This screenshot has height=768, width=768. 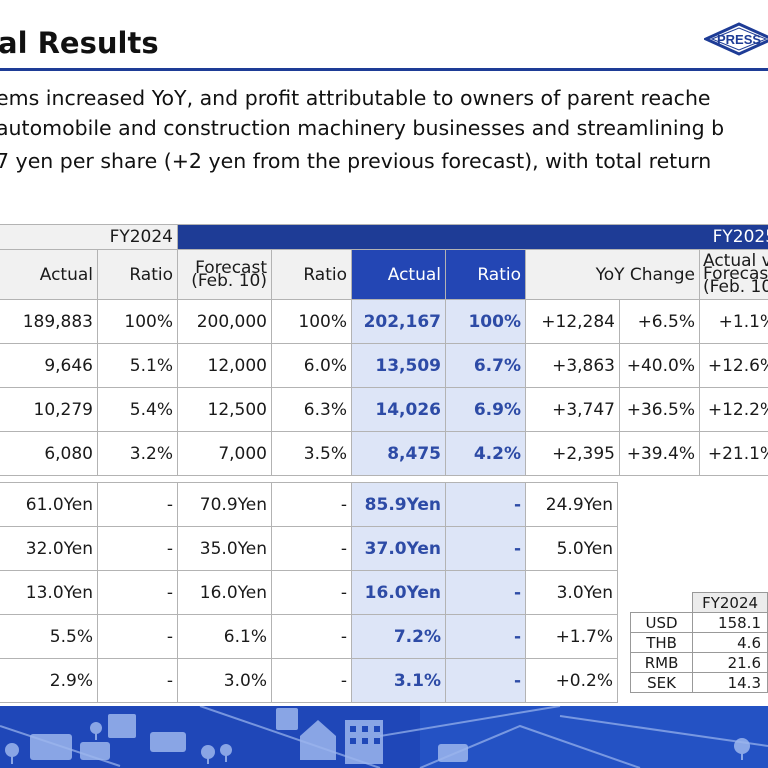 I want to click on table-cell: +1.7%, so click(x=571, y=636).